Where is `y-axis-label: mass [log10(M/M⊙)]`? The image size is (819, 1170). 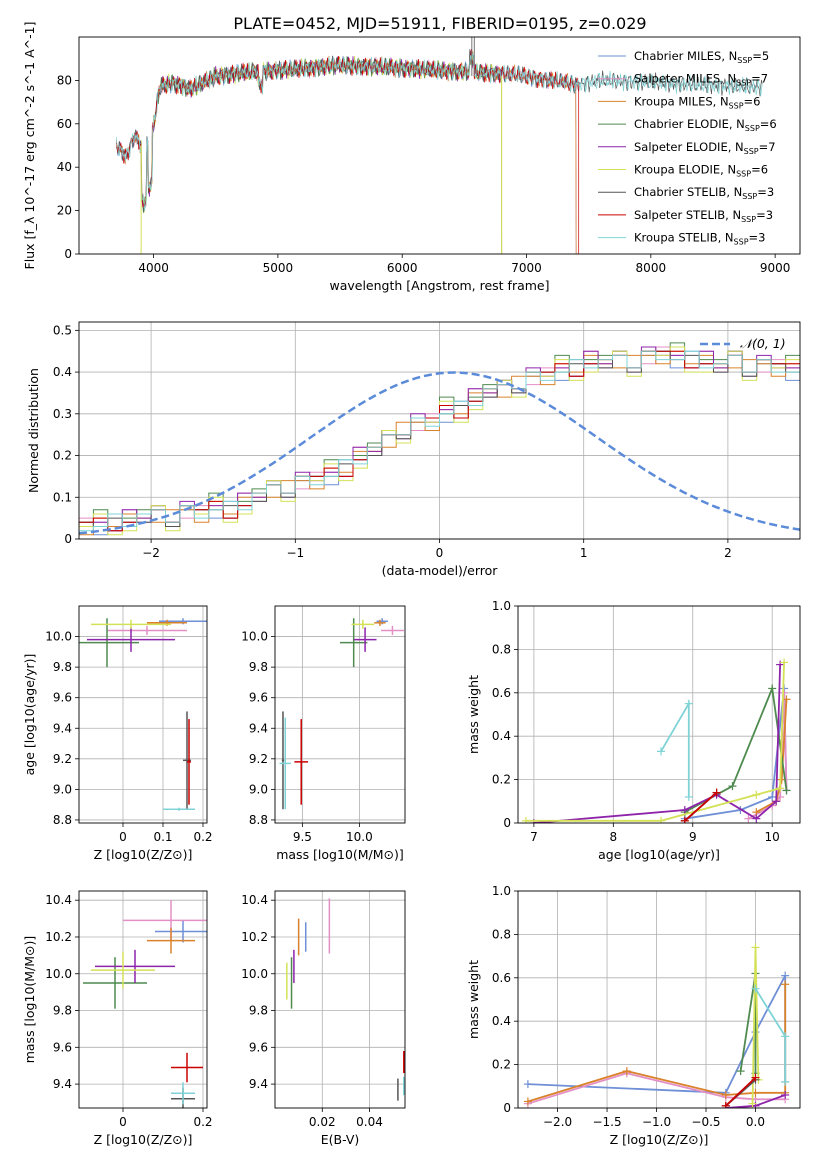 y-axis-label: mass [log10(M/M⊙)] is located at coordinates (29, 1000).